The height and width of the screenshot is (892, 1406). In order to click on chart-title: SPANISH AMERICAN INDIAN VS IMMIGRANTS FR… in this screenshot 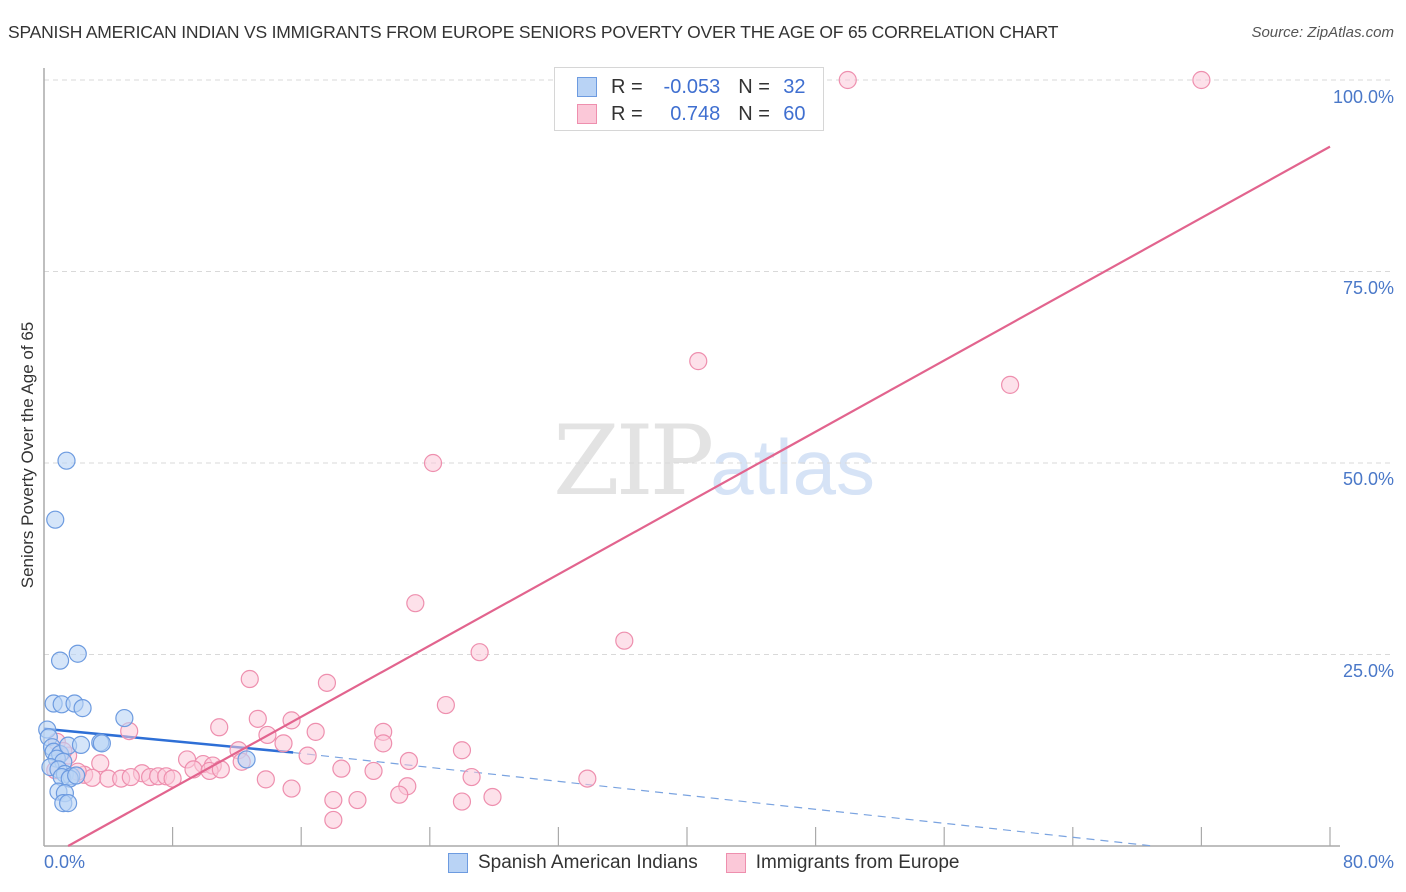, I will do `click(533, 32)`.